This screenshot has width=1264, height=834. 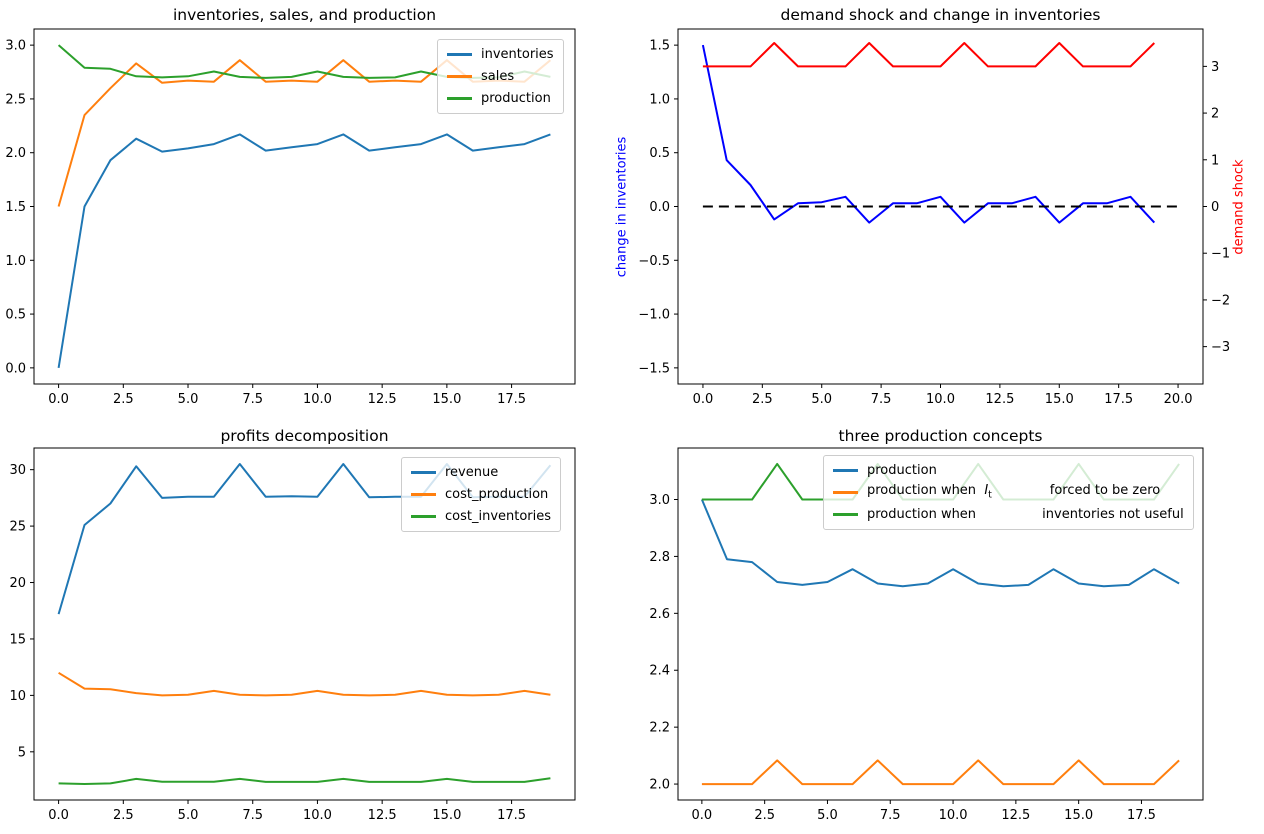 I want to click on y-tick-label: 3.0, so click(x=15, y=46).